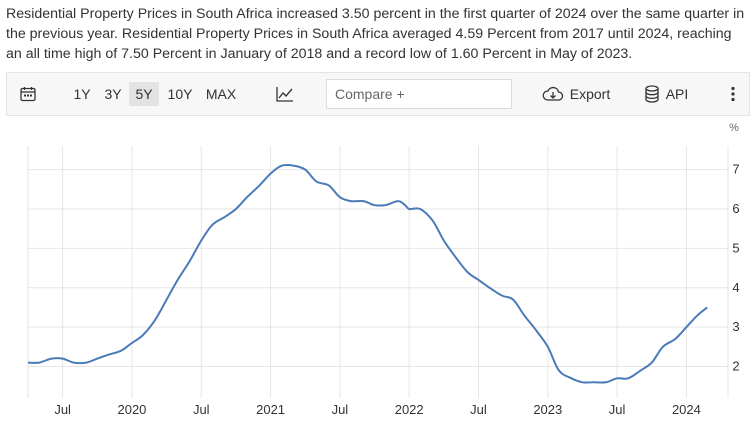 This screenshot has height=431, width=752. I want to click on y-axis: 2 3 4 5 6 7, so click(735, 268).